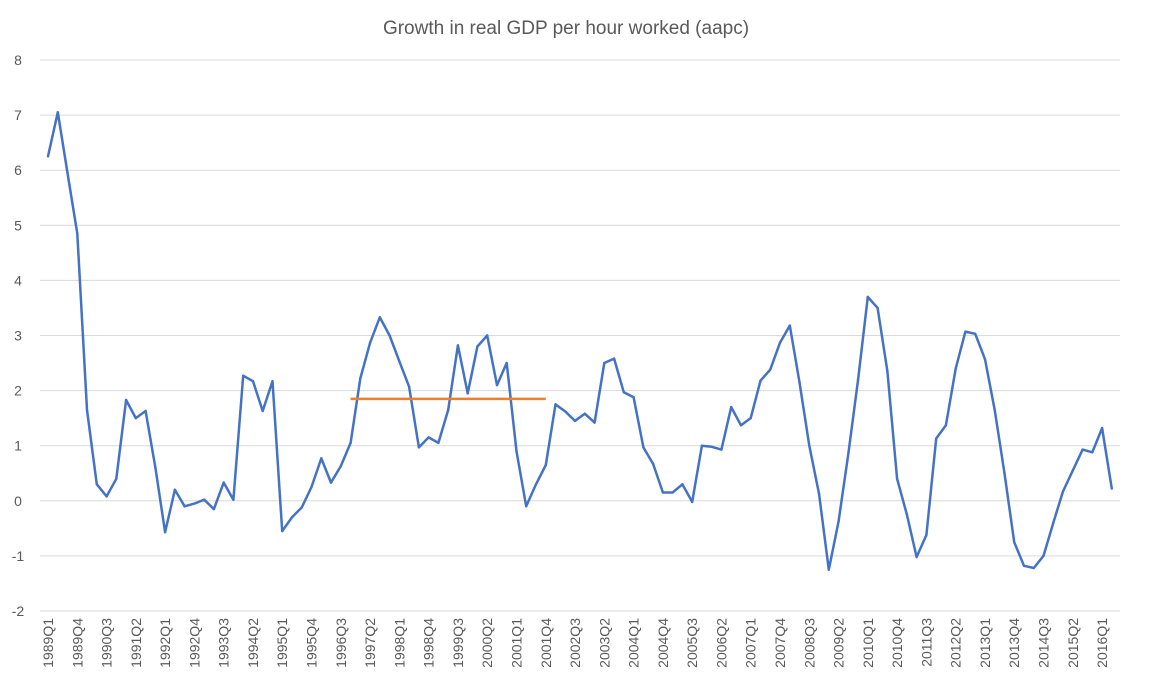  What do you see at coordinates (136, 643) in the screenshot?
I see `x-tick-label: 1991Q2` at bounding box center [136, 643].